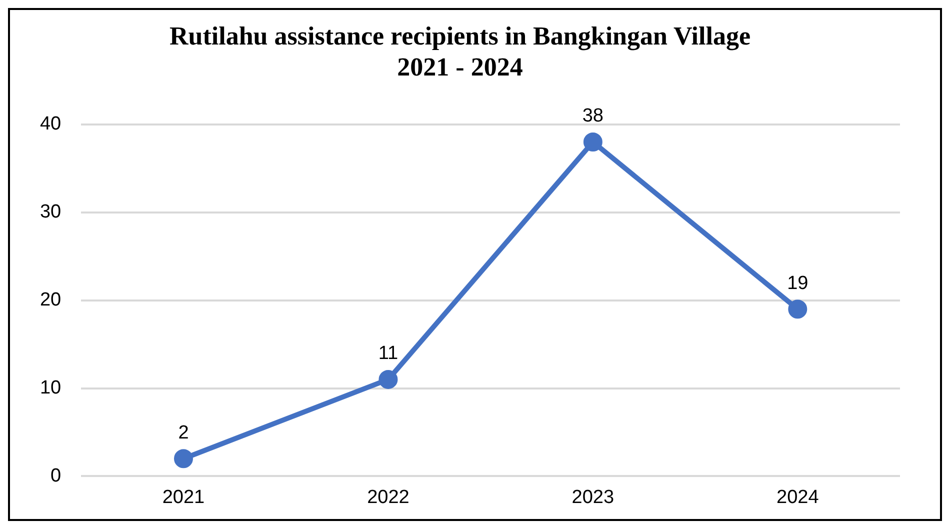 The image size is (950, 529). Describe the element at coordinates (460, 51) in the screenshot. I see `chart-title: Rutilahu assistance recipients in Bangkingan Village 2021 - 2024` at that location.